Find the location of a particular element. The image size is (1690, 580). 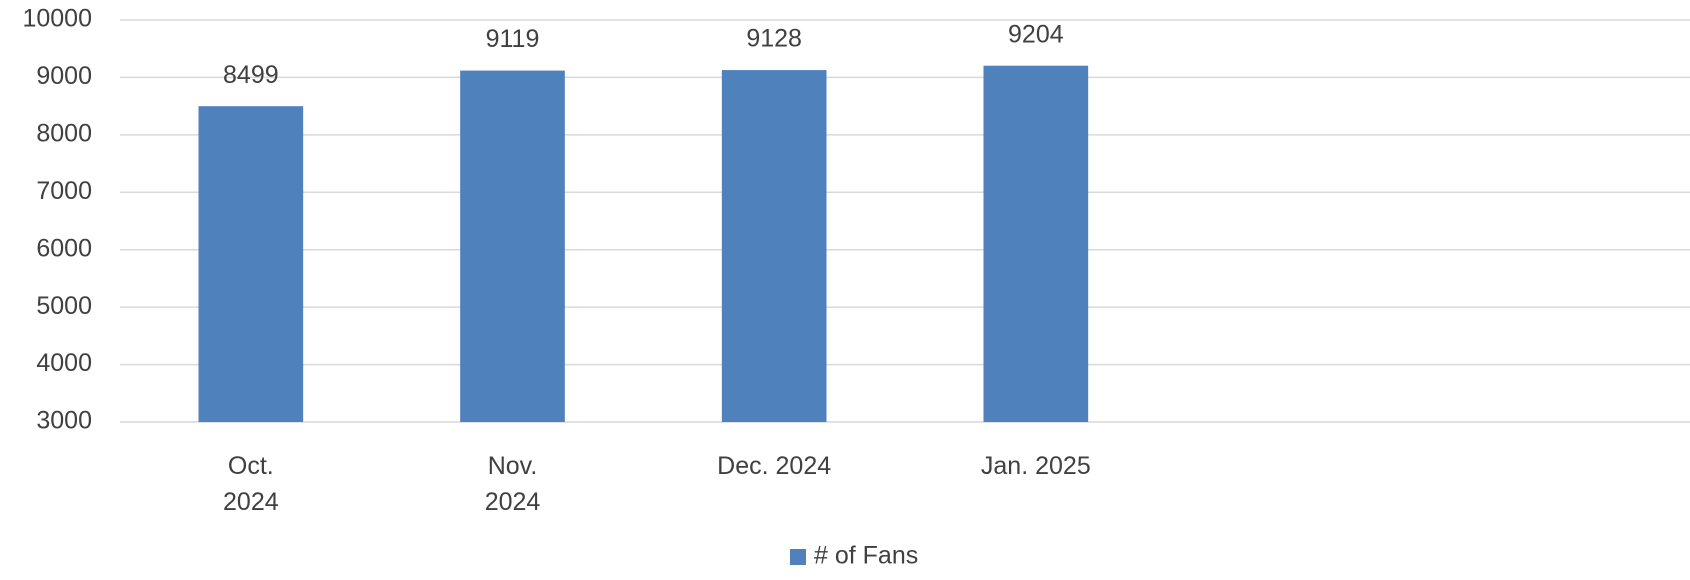

value-label: 9204 is located at coordinates (1036, 34).